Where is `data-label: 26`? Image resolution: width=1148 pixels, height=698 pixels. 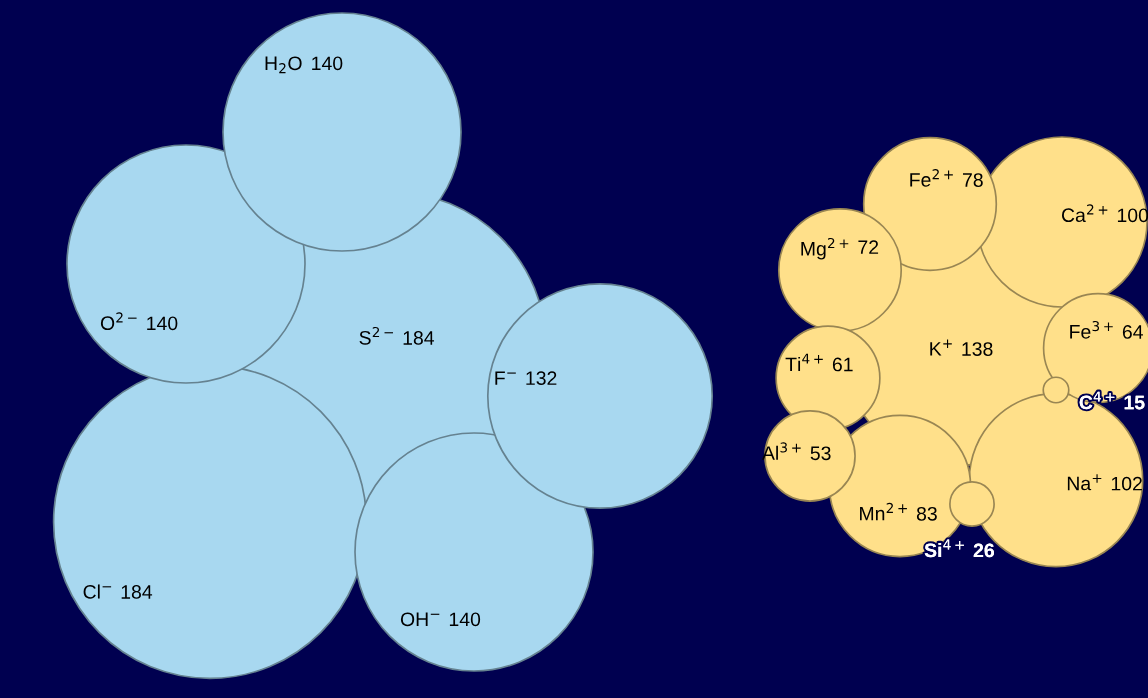 data-label: 26 is located at coordinates (983, 550).